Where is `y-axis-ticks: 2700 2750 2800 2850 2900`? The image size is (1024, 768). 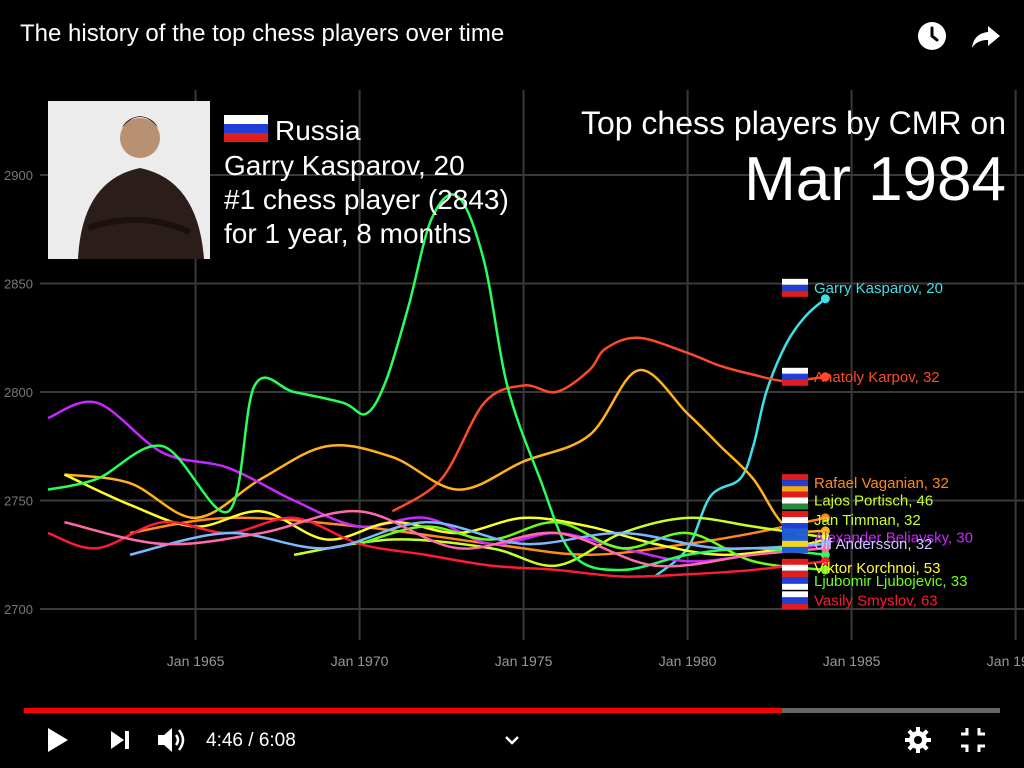 y-axis-ticks: 2700 2750 2800 2850 2900 is located at coordinates (18, 392).